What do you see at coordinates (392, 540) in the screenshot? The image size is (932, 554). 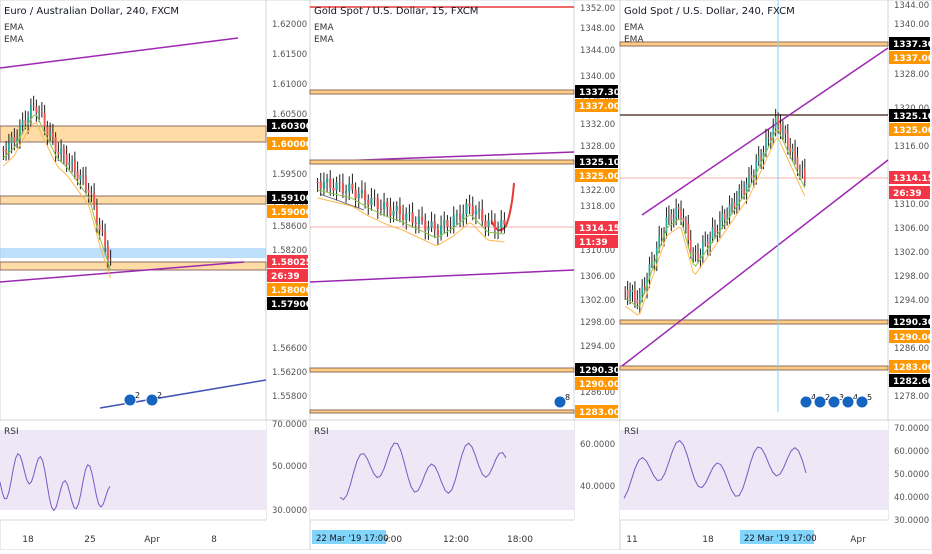 I see `x-tick-label: 6:00` at bounding box center [392, 540].